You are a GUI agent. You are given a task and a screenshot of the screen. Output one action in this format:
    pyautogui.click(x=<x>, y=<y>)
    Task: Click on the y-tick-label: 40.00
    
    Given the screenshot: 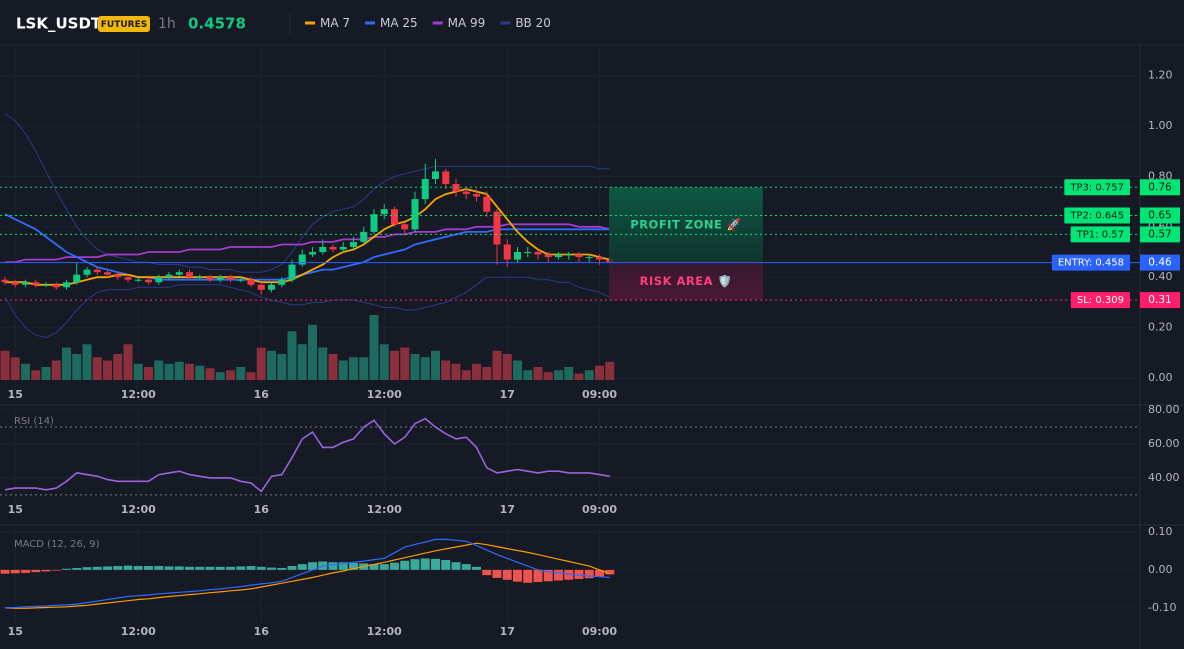 What is the action you would take?
    pyautogui.click(x=1164, y=477)
    